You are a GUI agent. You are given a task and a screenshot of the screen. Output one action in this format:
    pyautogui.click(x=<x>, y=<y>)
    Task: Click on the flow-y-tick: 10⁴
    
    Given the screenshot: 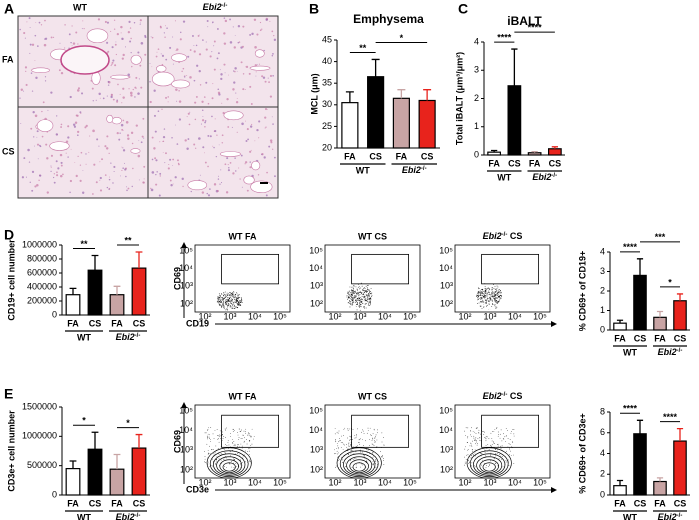 What is the action you would take?
    pyautogui.click(x=186, y=268)
    